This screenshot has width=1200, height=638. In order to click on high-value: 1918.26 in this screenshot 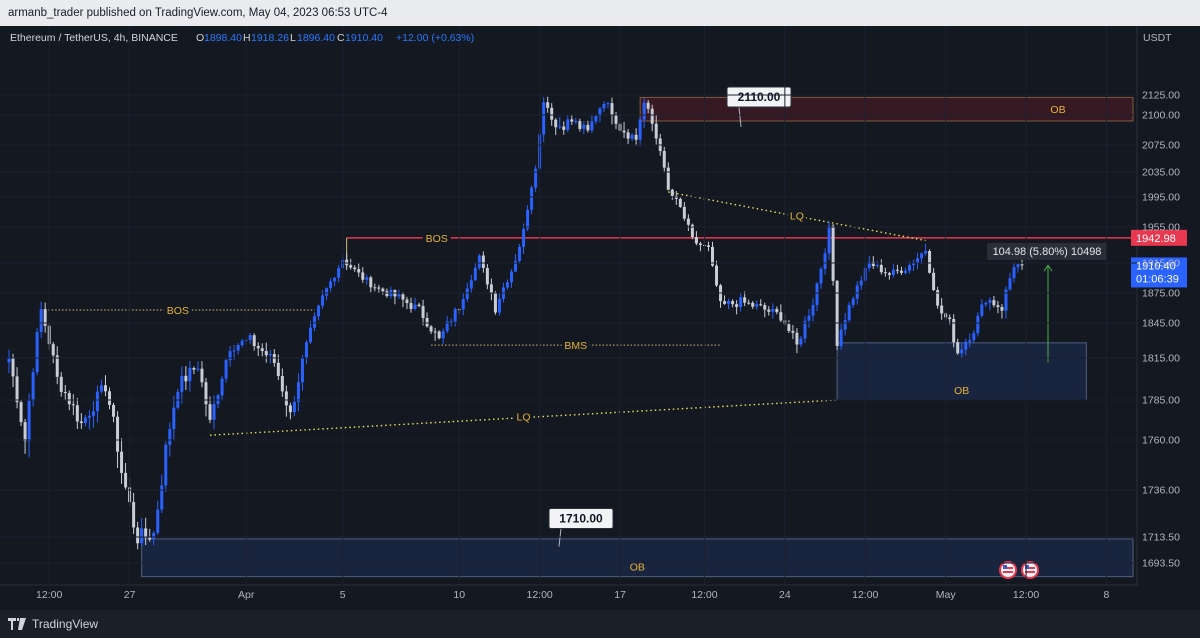, I will do `click(270, 38)`.